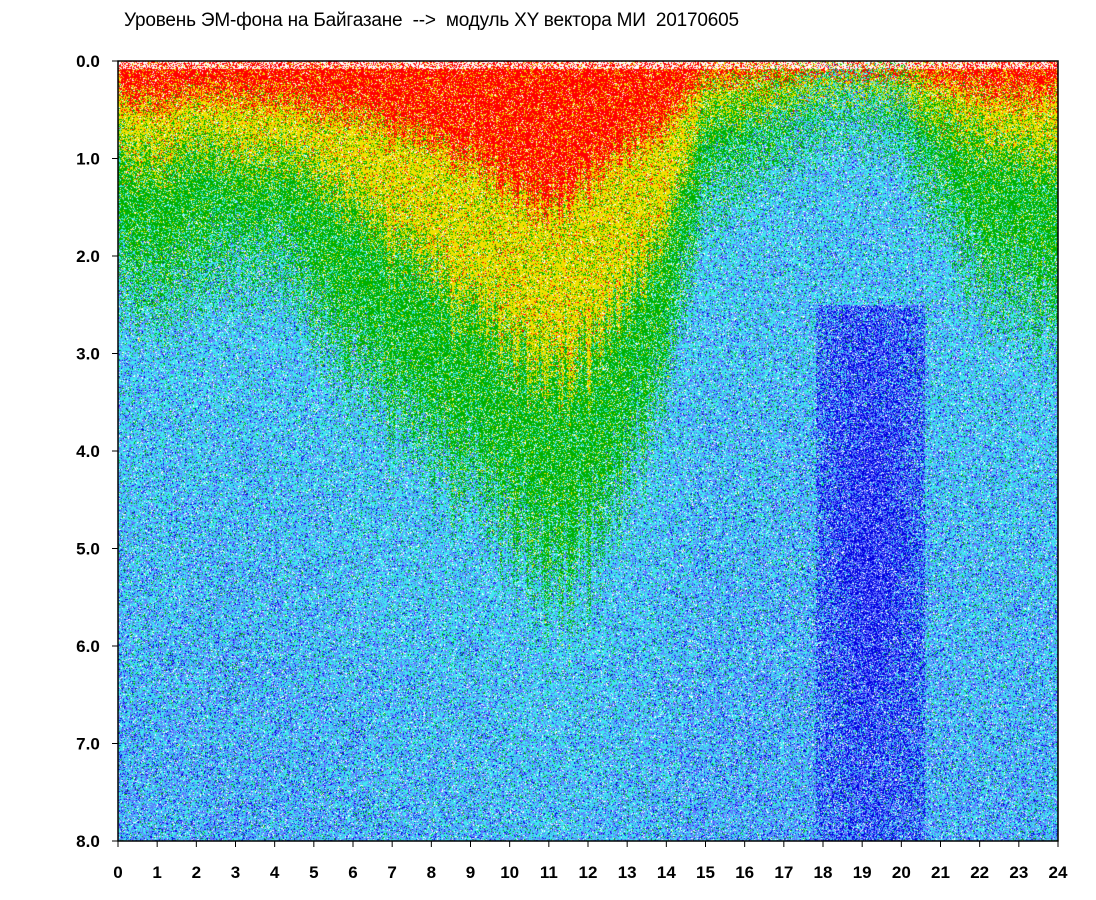  Describe the element at coordinates (88, 841) in the screenshot. I see `y-tick-label: 8.0` at that location.